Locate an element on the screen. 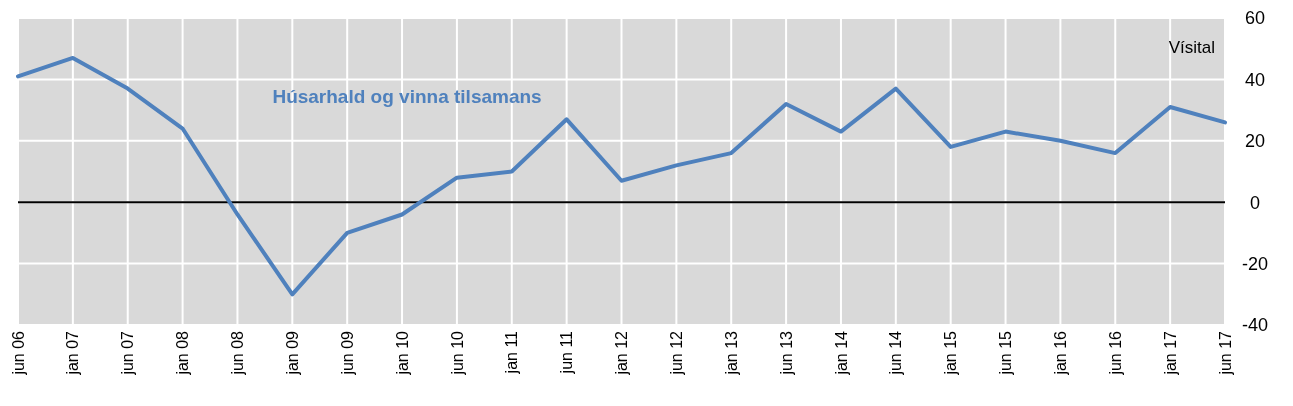  x-tick-label: jan 11 is located at coordinates (512, 352).